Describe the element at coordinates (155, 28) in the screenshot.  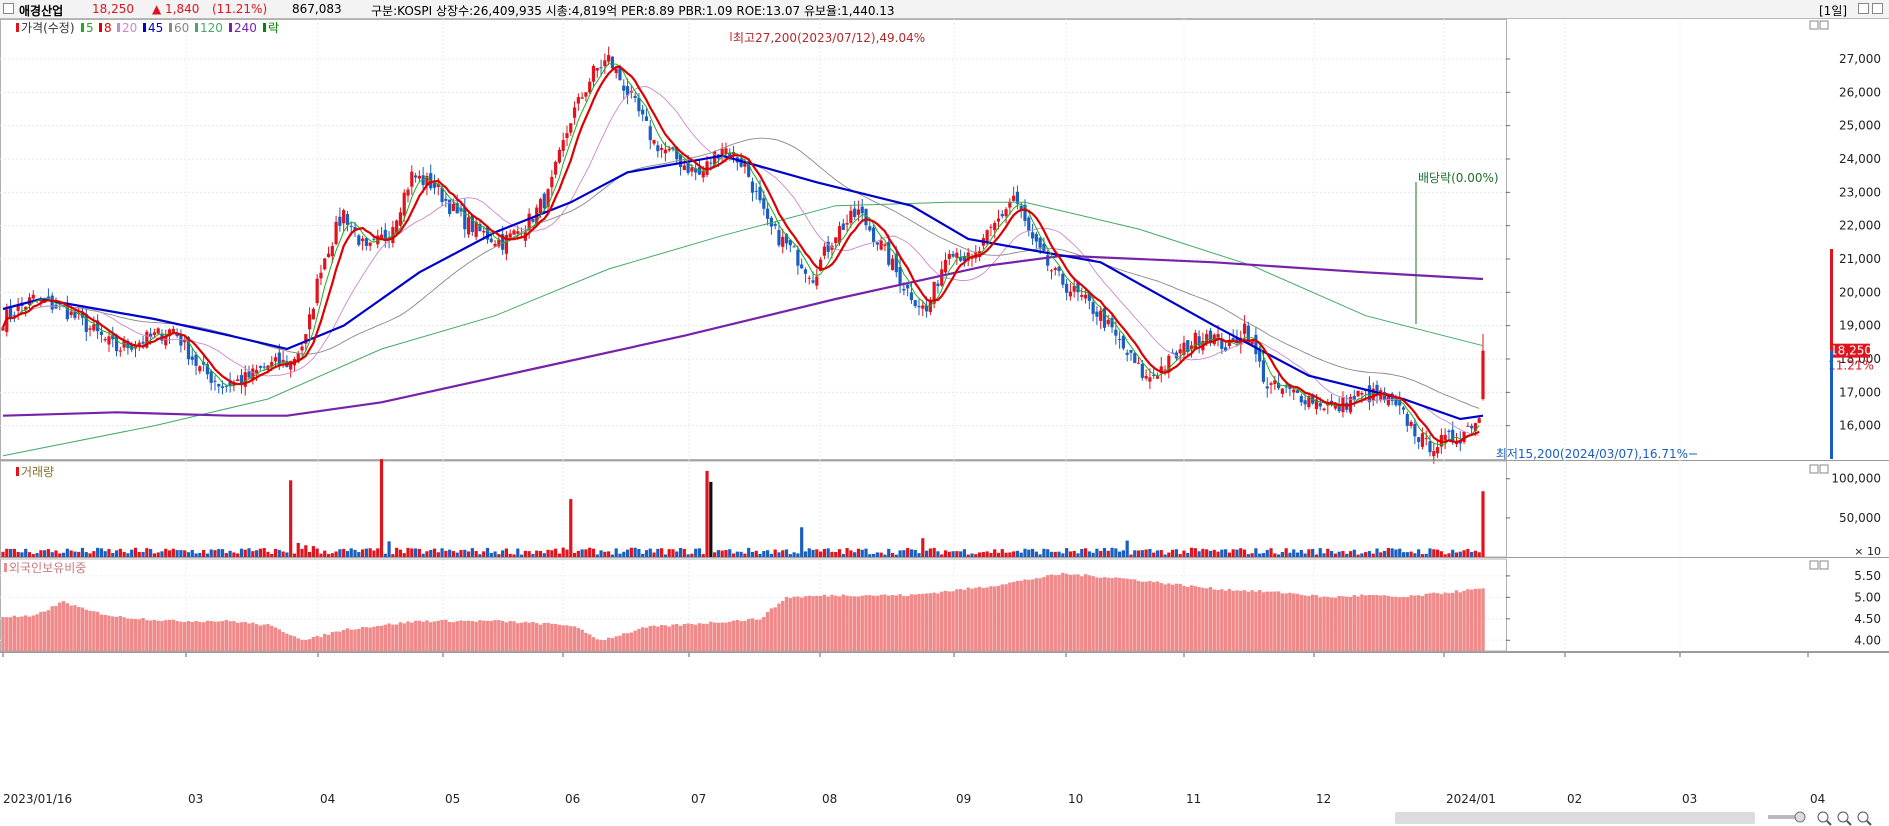
I see `legend-ma-label: 45` at that location.